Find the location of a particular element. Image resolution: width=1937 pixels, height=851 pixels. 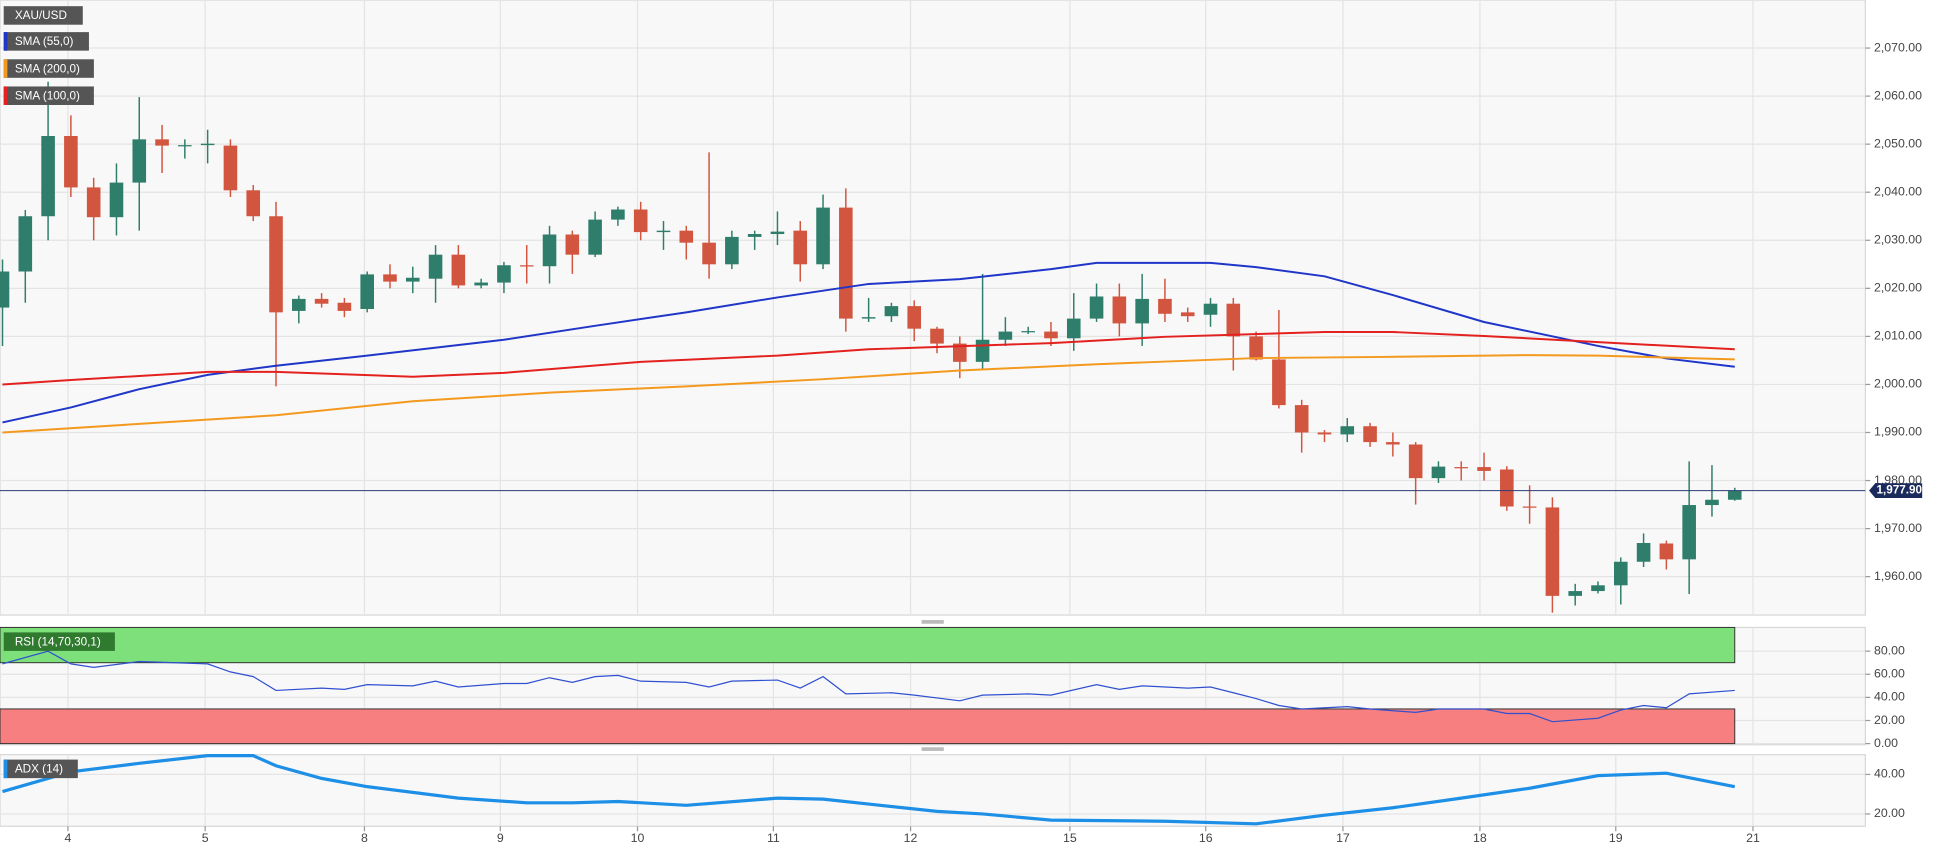

y-tick-label: 80.00 is located at coordinates (1889, 650).